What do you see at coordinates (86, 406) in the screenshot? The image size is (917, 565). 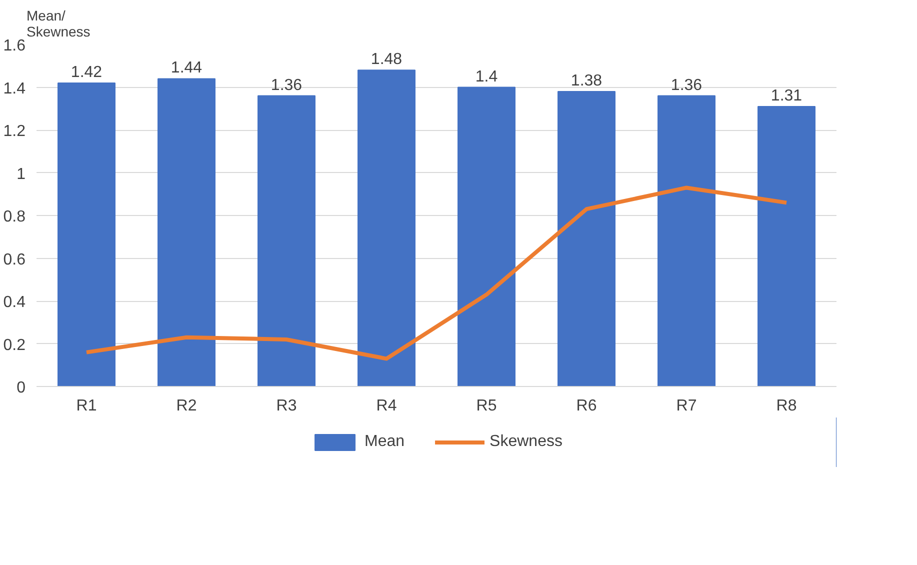 I see `x-tick-label: R1` at bounding box center [86, 406].